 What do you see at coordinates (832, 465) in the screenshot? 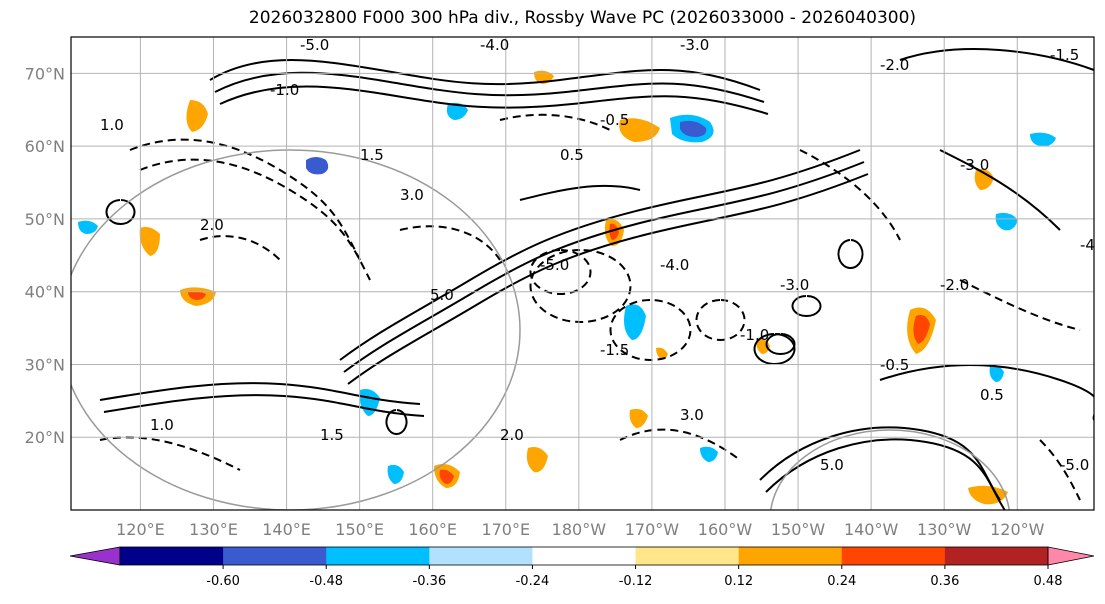
I see `contour-value-label: 5.0` at bounding box center [832, 465].